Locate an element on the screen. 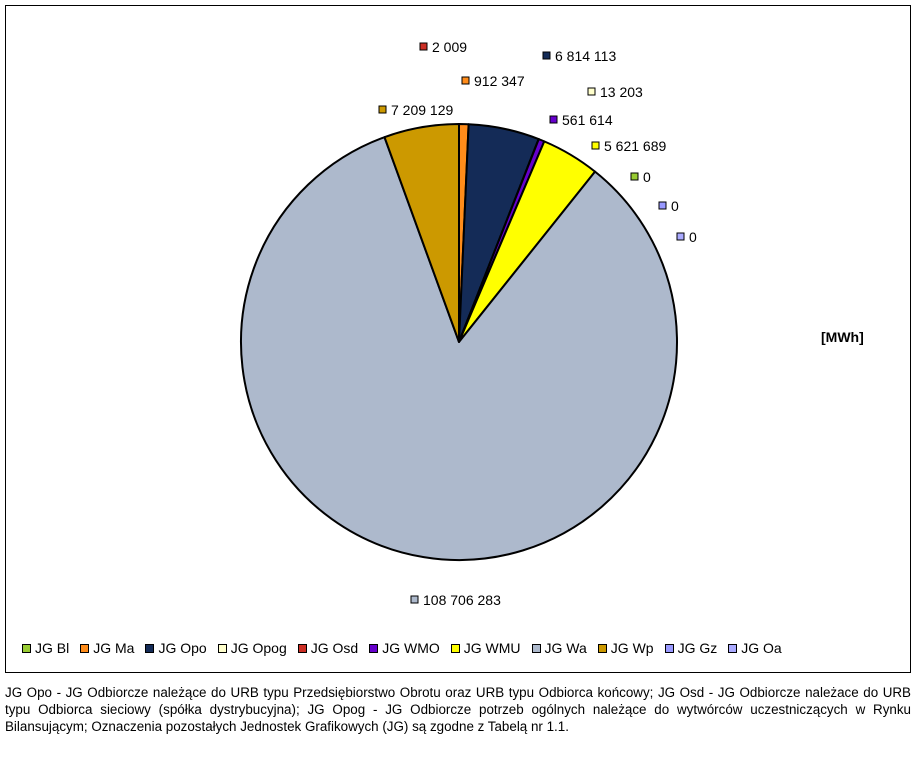  data-label-text: 108 706 283 is located at coordinates (462, 600).